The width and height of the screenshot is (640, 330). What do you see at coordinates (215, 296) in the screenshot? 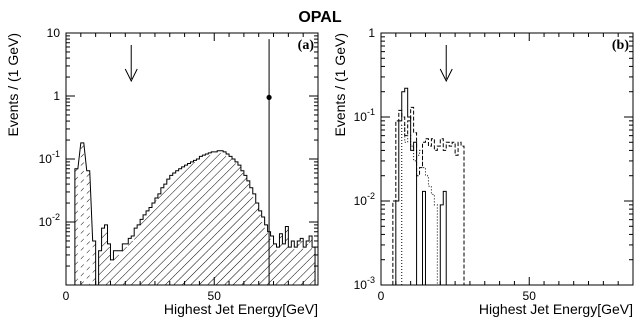
I see `panel-a-x-tick-label: 50` at bounding box center [215, 296].